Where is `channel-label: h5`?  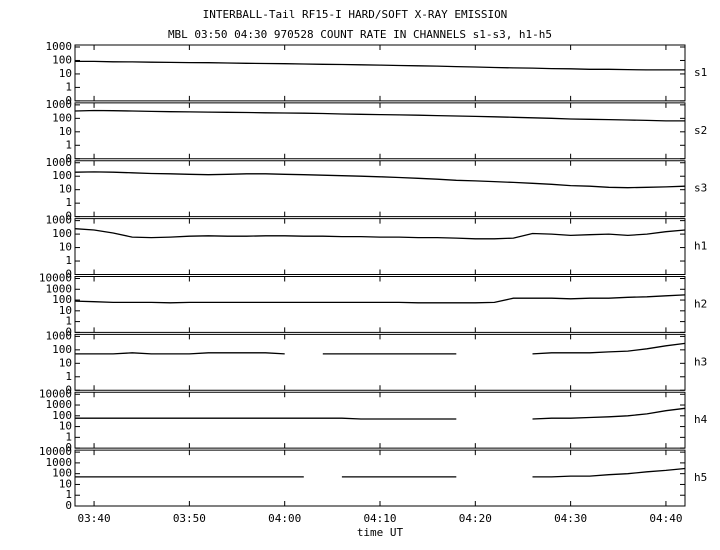 channel-label: h5 is located at coordinates (700, 477).